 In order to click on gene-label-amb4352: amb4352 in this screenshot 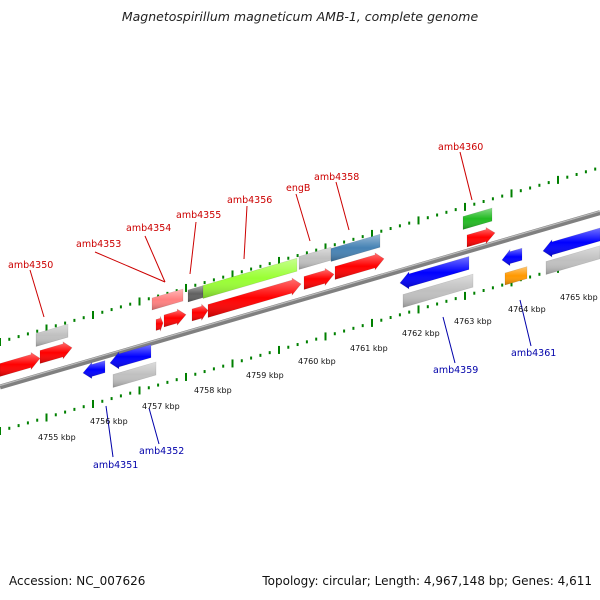, I will do `click(161, 451)`.